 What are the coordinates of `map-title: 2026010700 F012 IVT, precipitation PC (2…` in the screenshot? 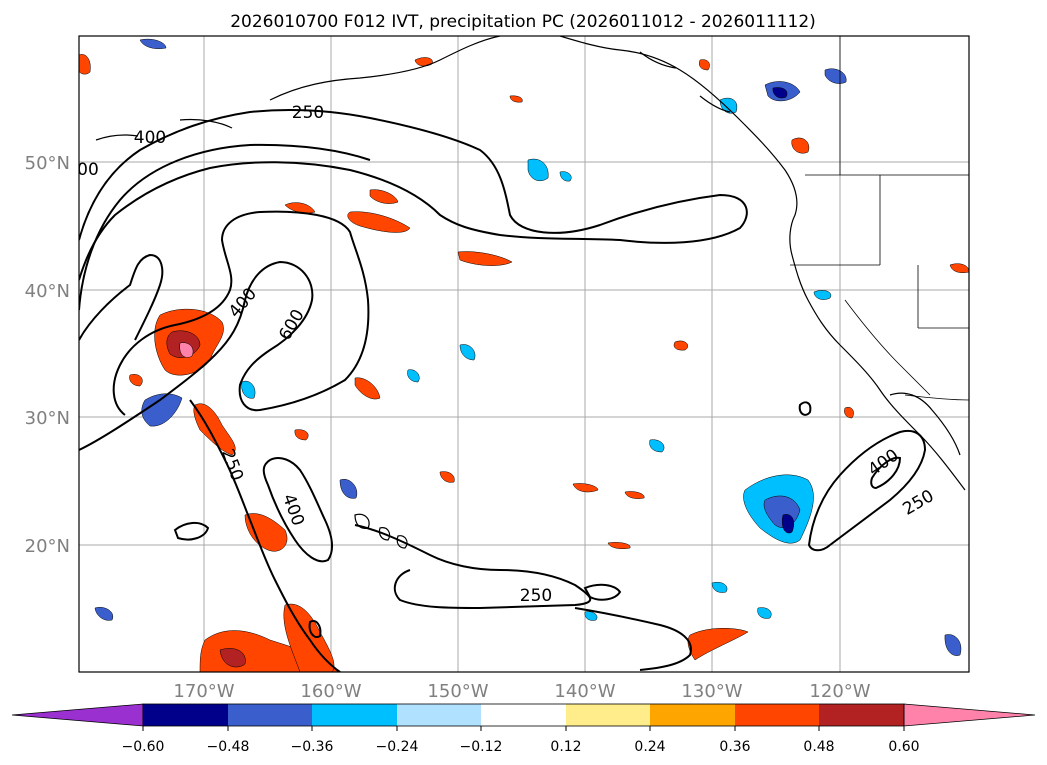 It's located at (523, 22).